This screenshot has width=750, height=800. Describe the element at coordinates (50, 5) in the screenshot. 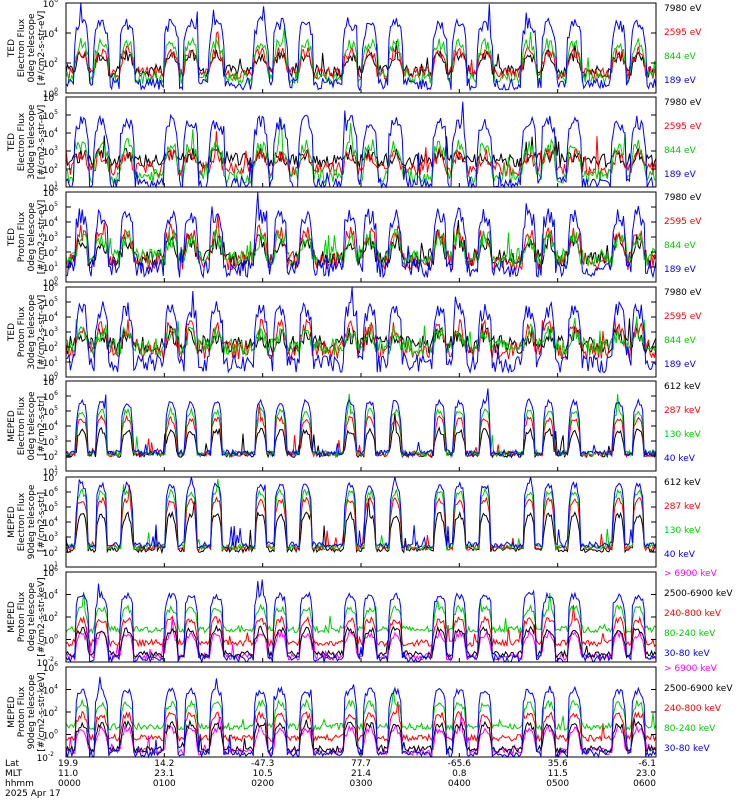

I see `y-tick-label: 10⁶` at that location.